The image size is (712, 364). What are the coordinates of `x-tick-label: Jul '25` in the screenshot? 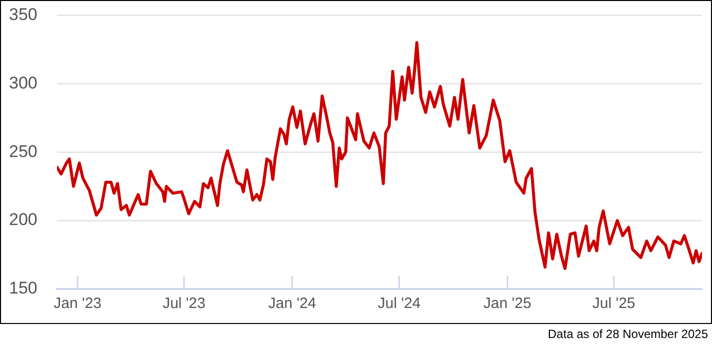 It's located at (614, 303).